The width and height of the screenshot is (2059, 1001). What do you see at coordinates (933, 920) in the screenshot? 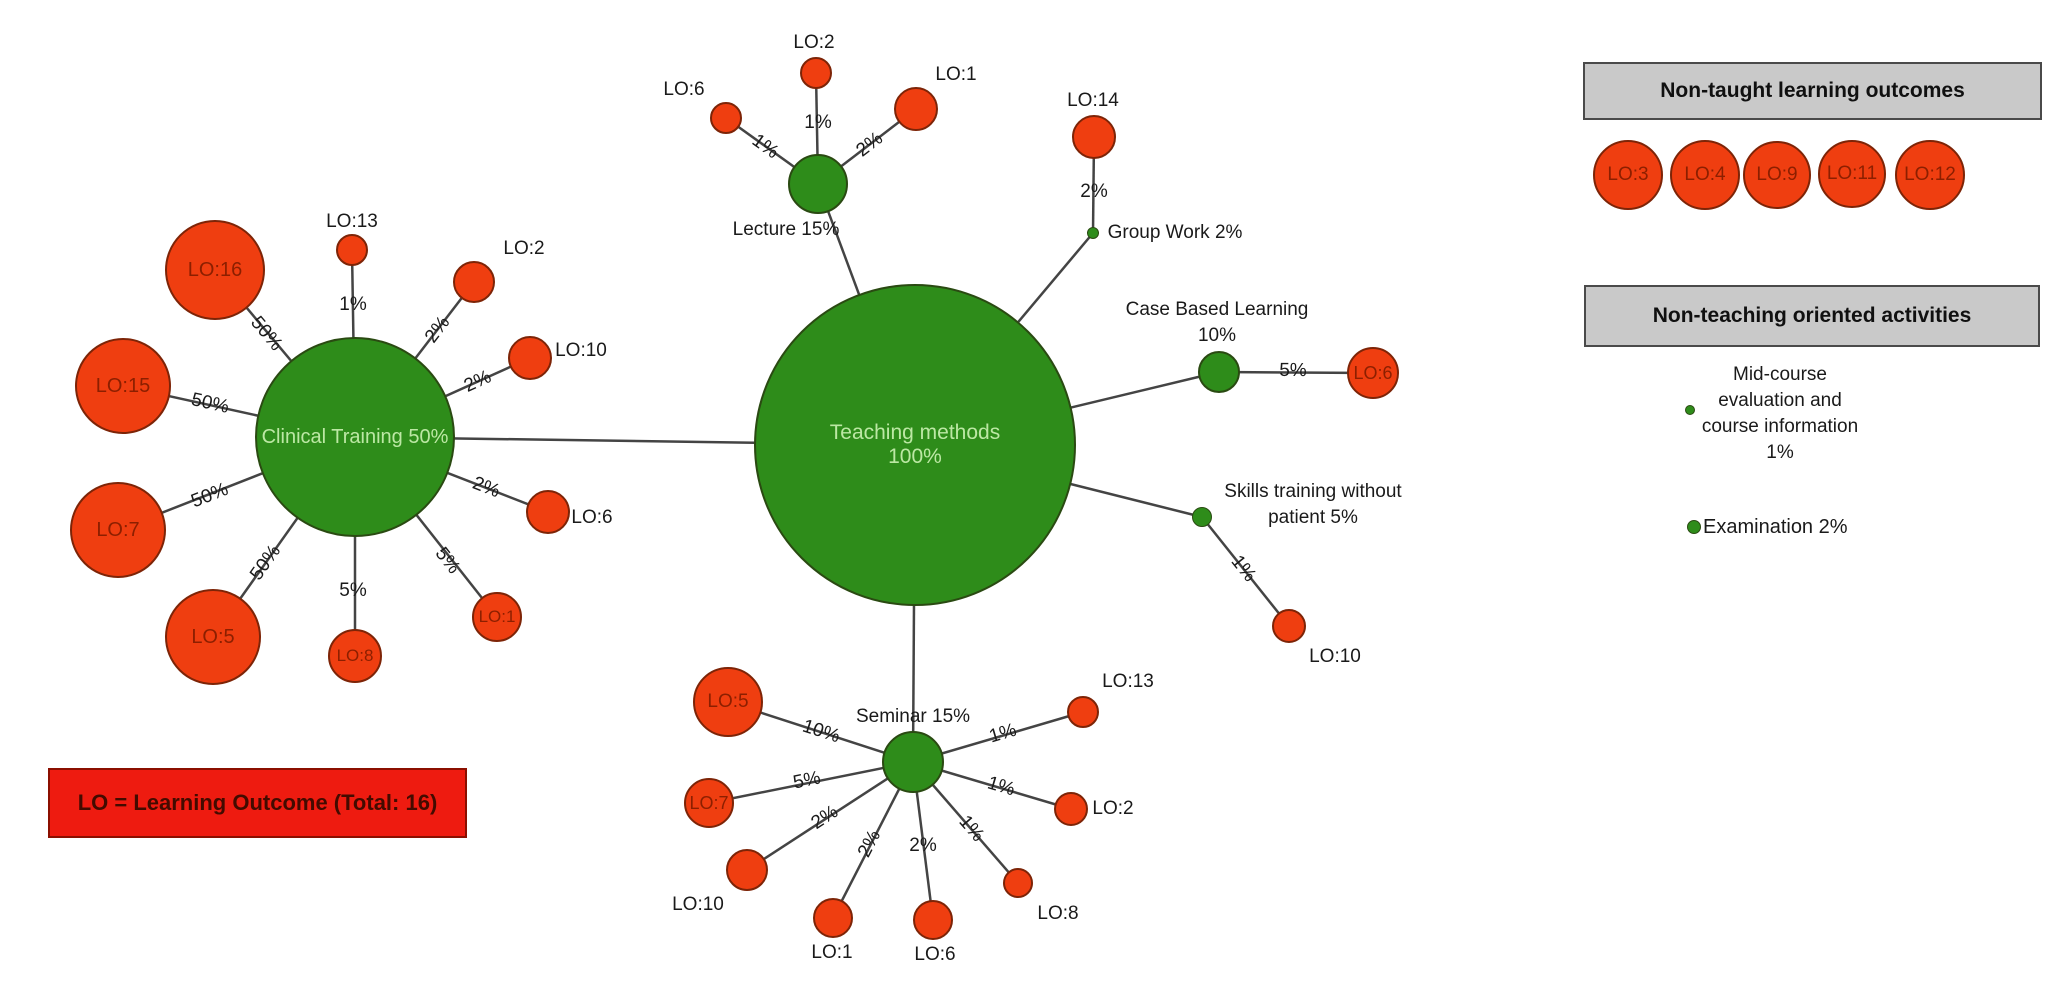
I see `node-s-lo6` at bounding box center [933, 920].